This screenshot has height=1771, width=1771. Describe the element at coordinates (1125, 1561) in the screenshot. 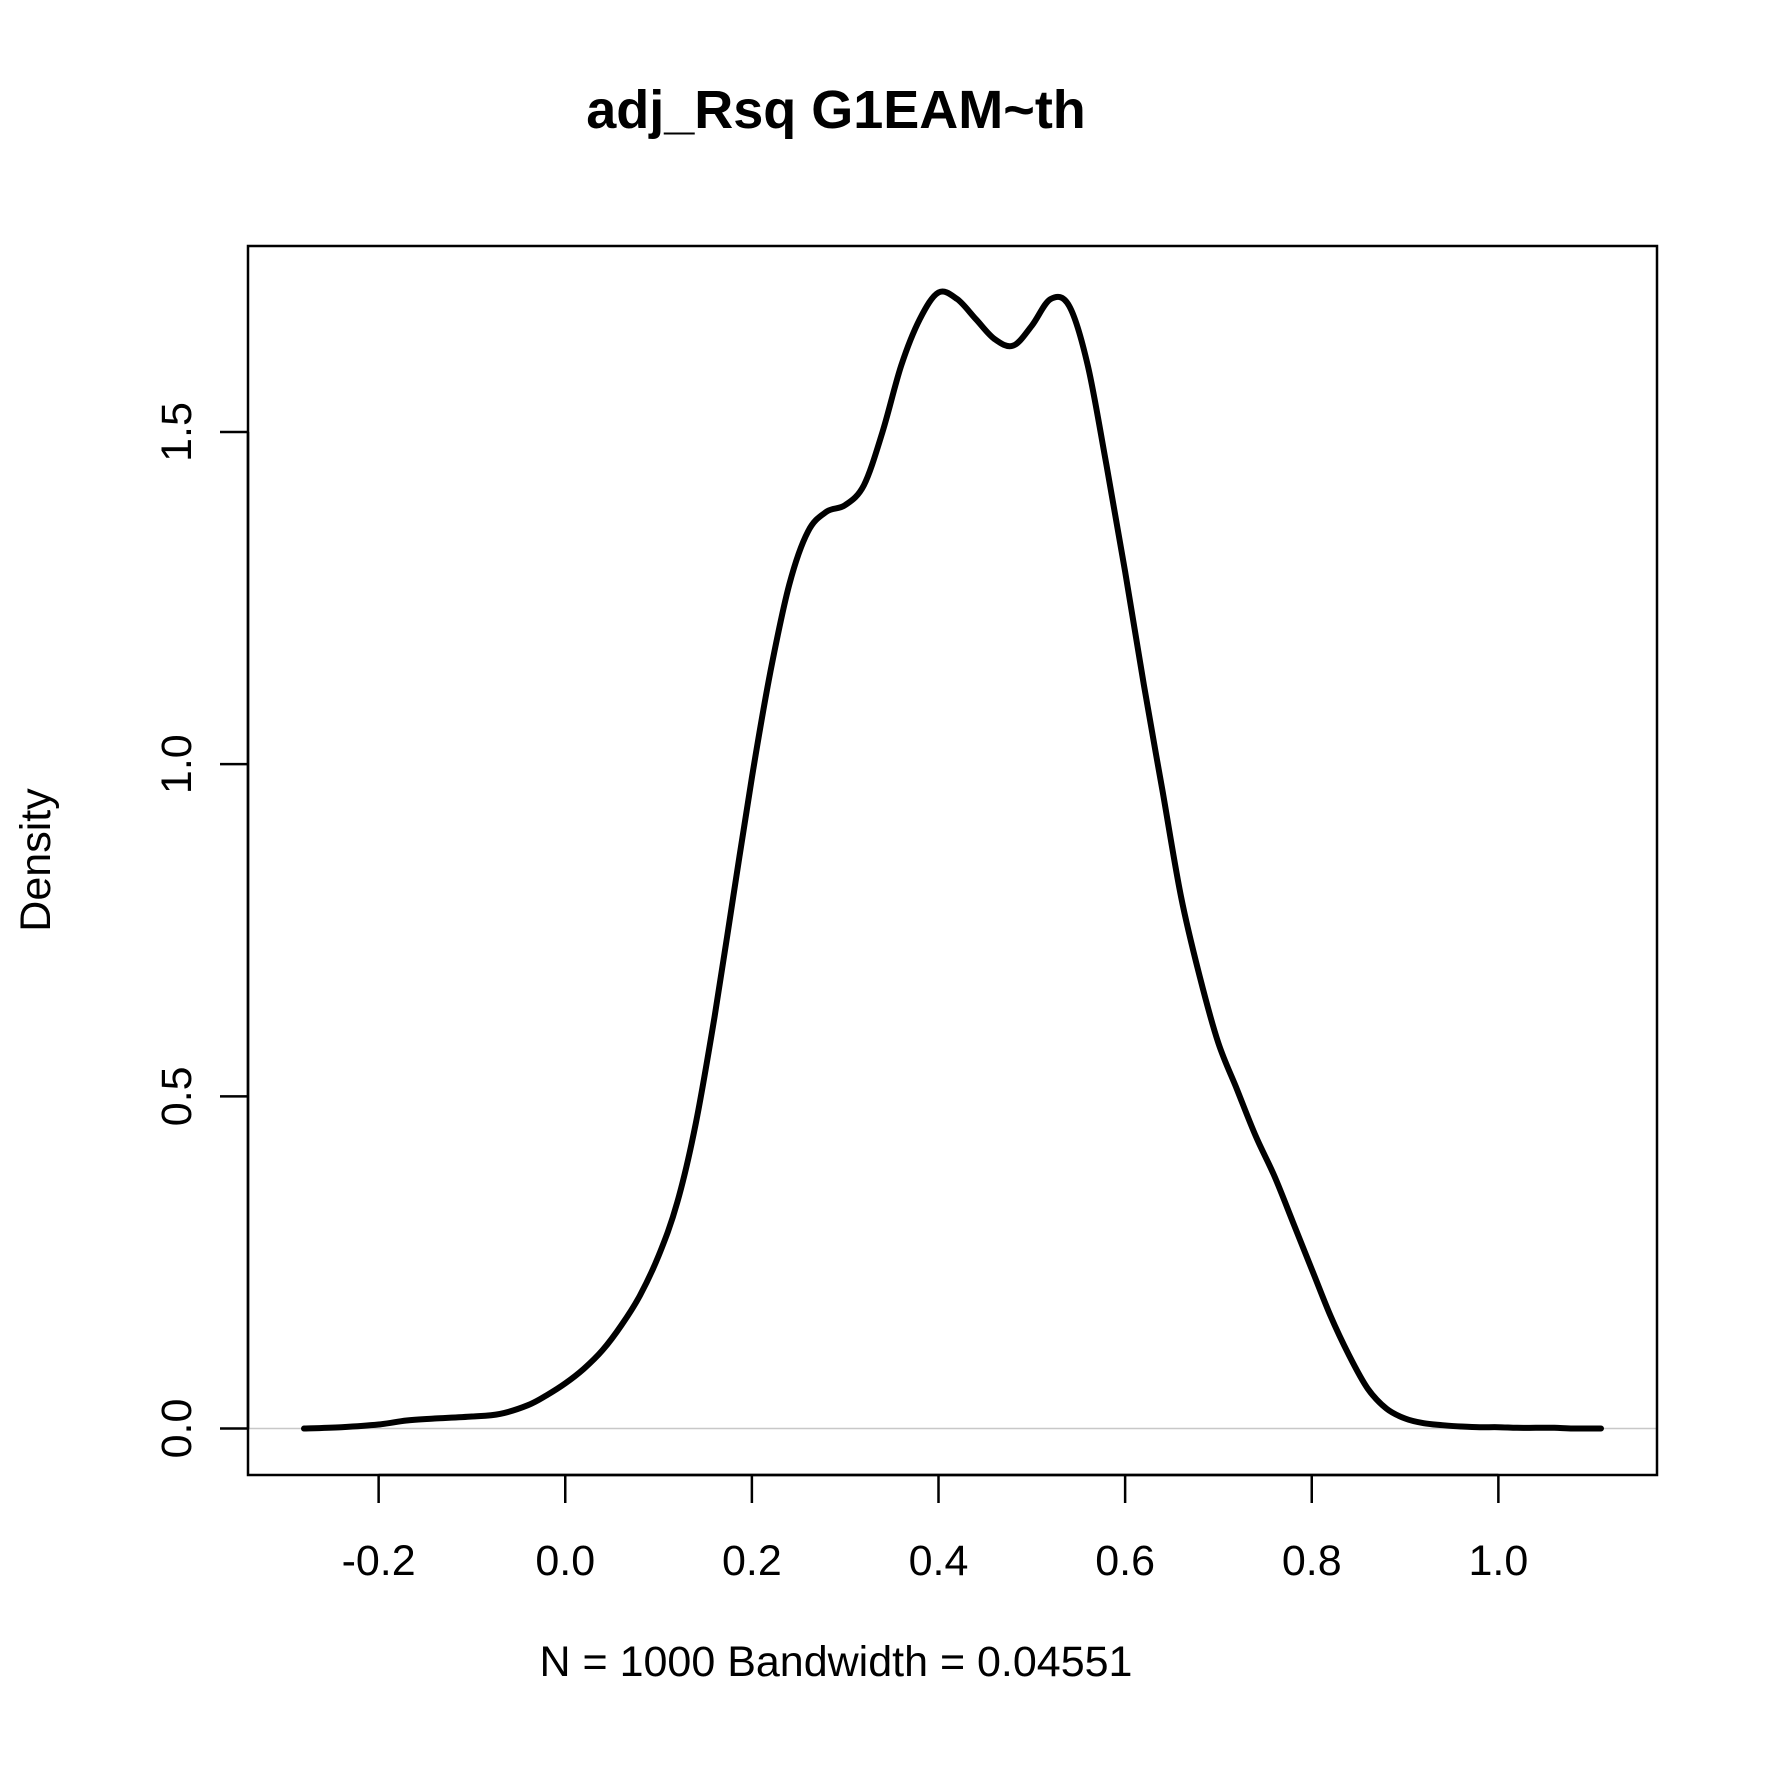

I see `x-tick-label: 0.6` at that location.